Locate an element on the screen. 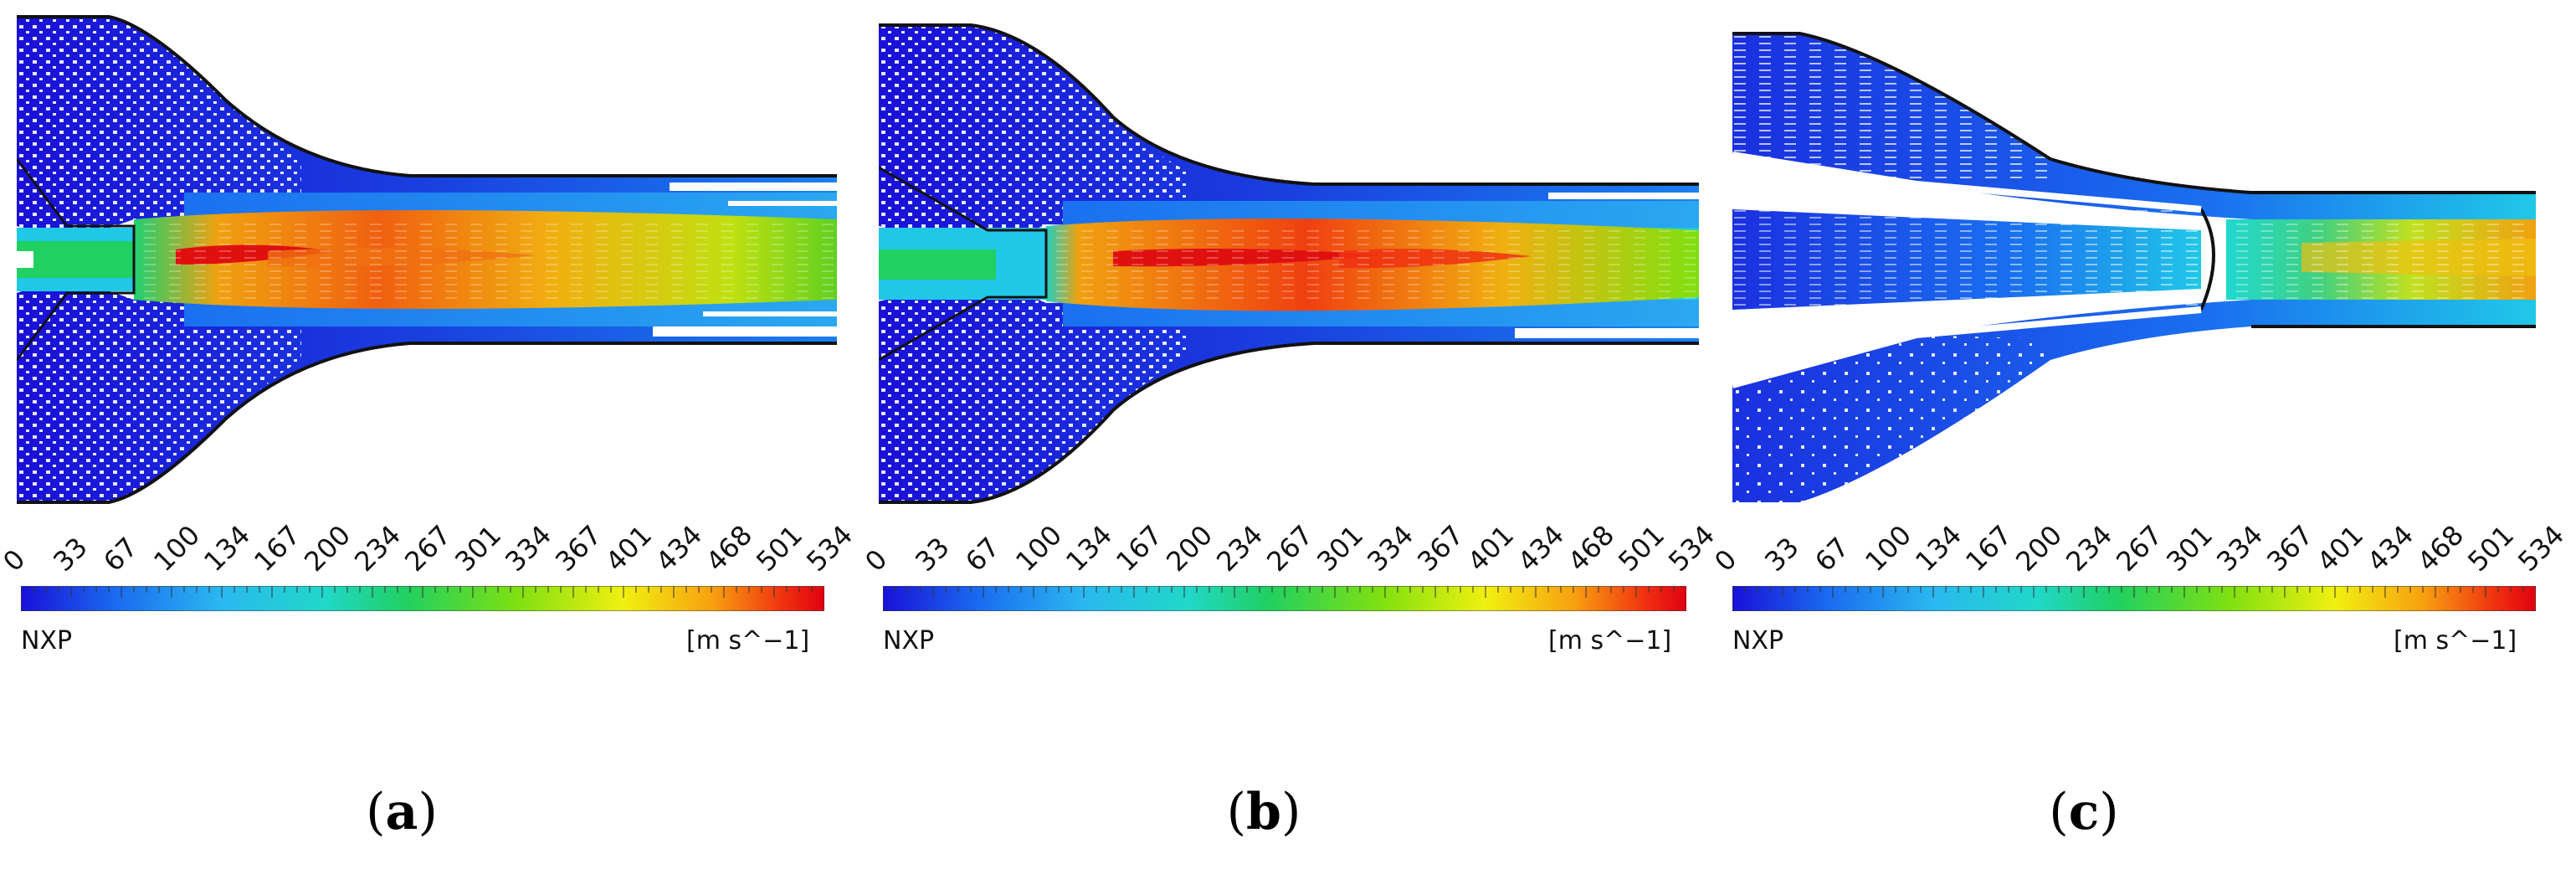 This screenshot has height=874, width=2576. panel-caption: (b) is located at coordinates (1263, 812).